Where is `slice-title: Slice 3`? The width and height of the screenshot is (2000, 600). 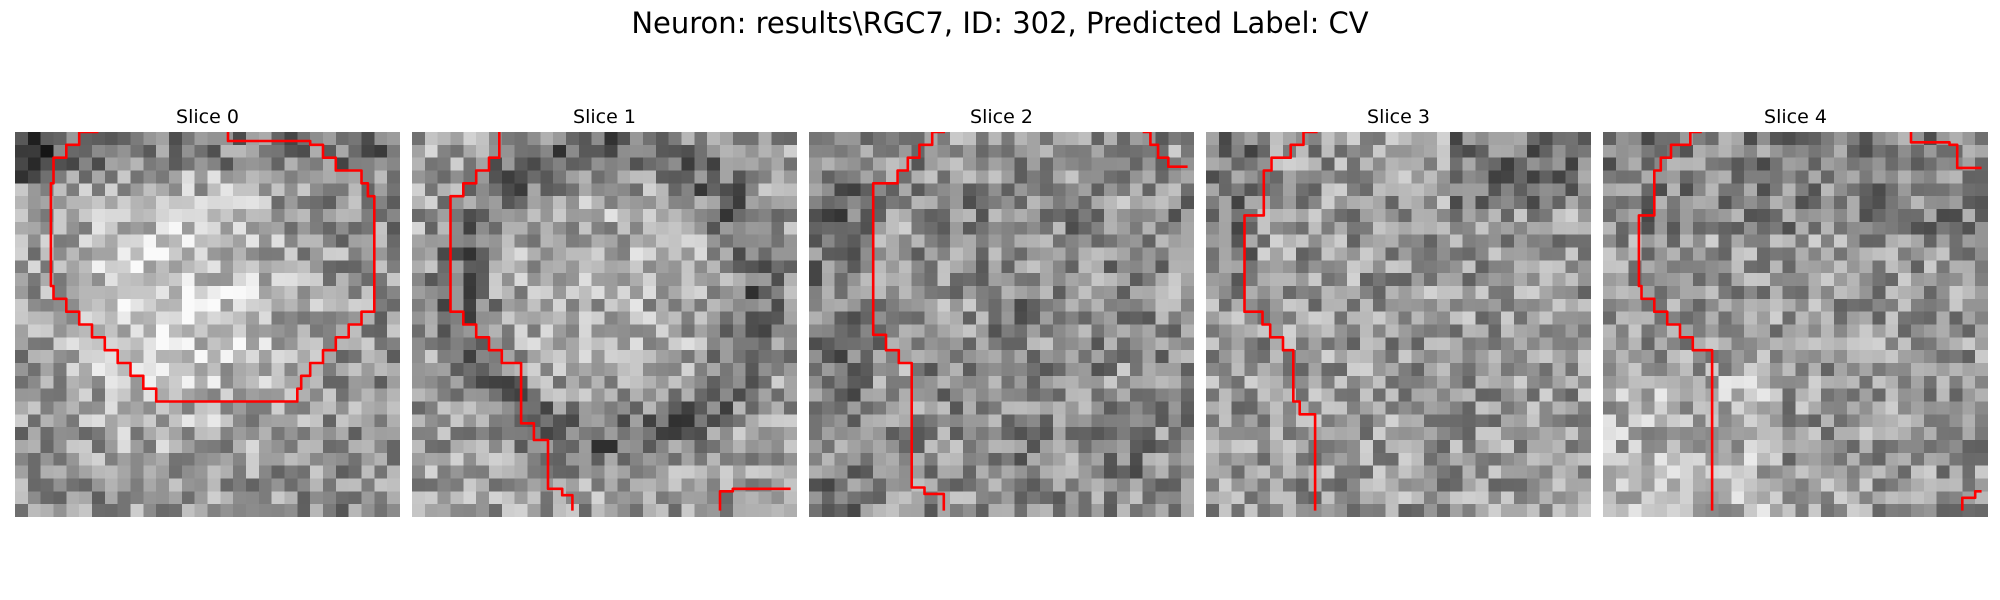
slice-title: Slice 3 is located at coordinates (1398, 117).